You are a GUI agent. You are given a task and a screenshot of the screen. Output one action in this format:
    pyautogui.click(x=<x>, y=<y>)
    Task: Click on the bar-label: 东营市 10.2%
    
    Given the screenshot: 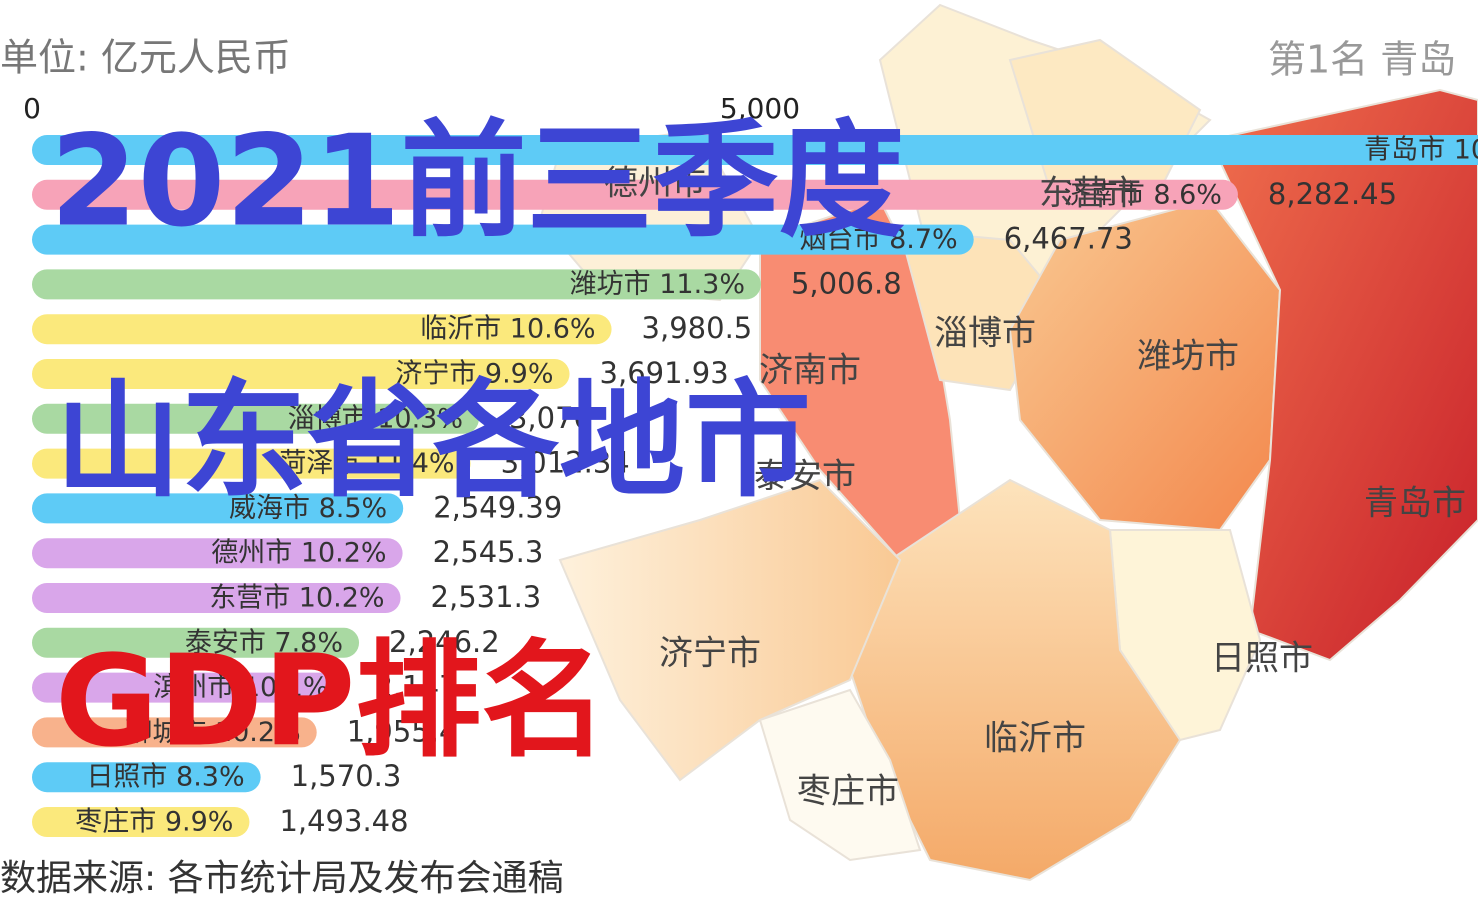 What is the action you would take?
    pyautogui.click(x=296, y=598)
    